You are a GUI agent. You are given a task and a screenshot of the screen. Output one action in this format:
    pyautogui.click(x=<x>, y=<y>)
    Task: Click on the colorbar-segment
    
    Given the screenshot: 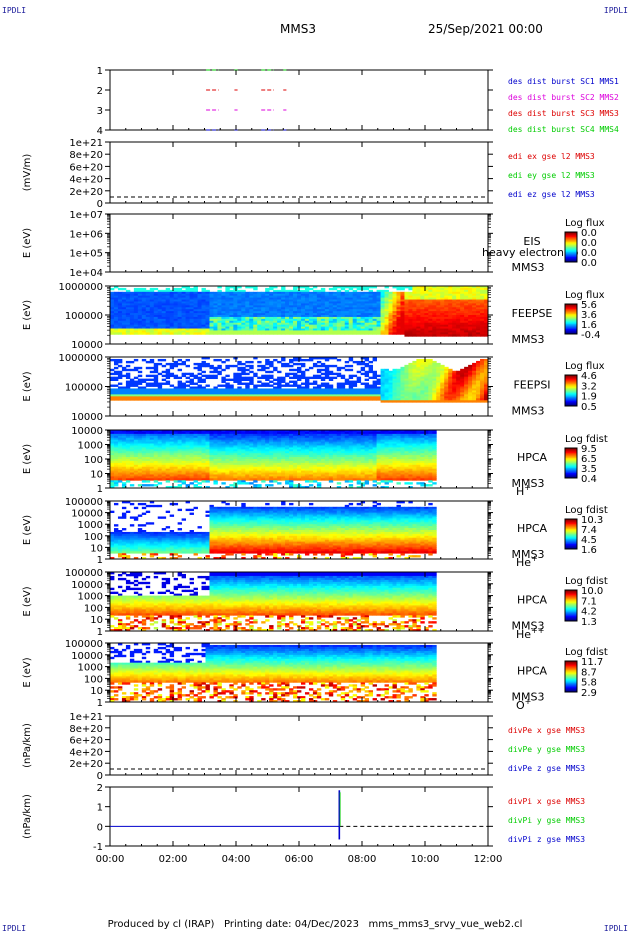 What is the action you would take?
    pyautogui.click(x=571, y=330)
    